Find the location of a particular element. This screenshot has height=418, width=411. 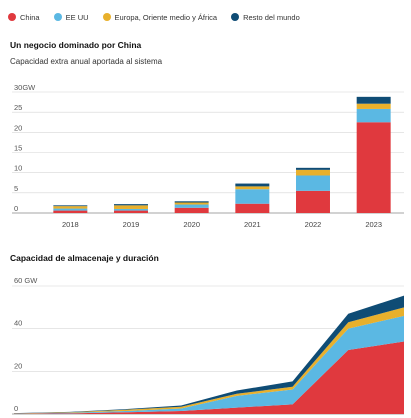

x-tick-label: 2021 is located at coordinates (252, 224).